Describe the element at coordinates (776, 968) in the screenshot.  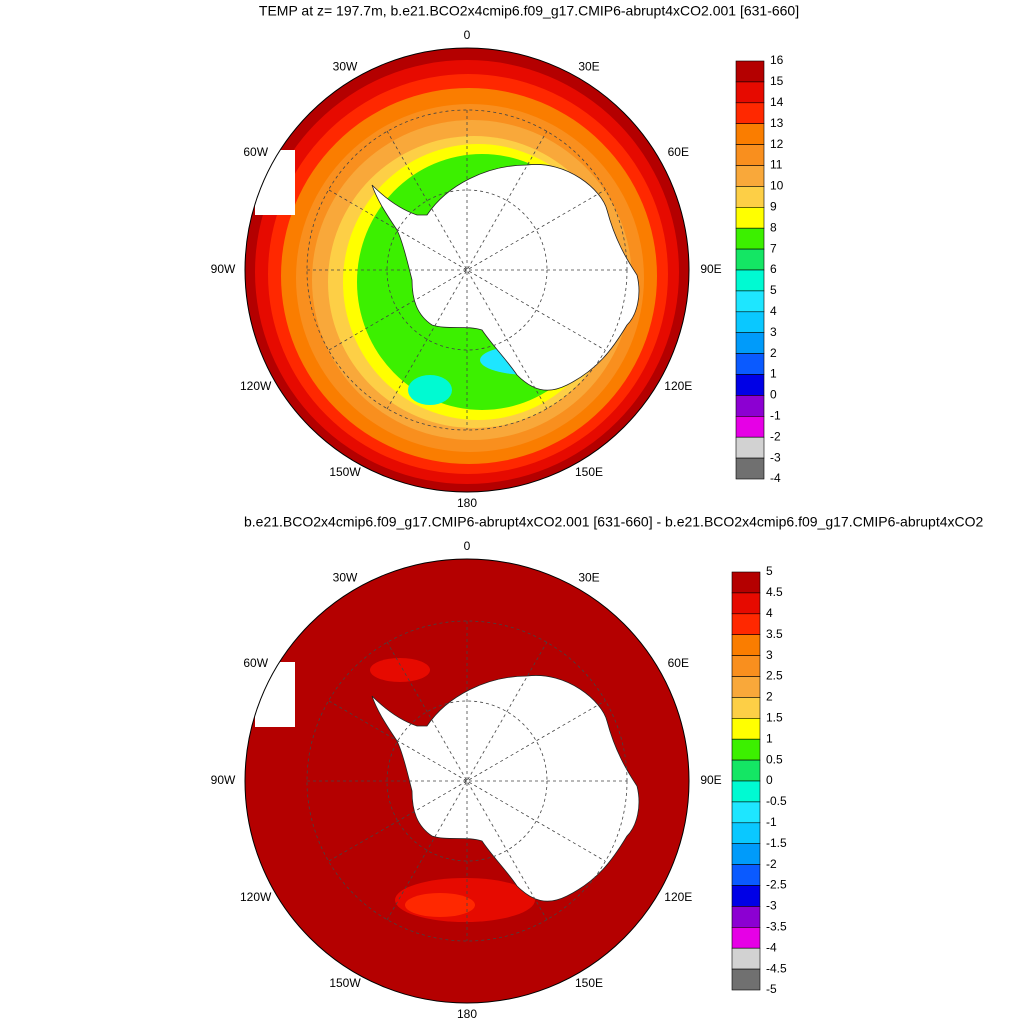
I see `colorbar-label: -4.5` at that location.